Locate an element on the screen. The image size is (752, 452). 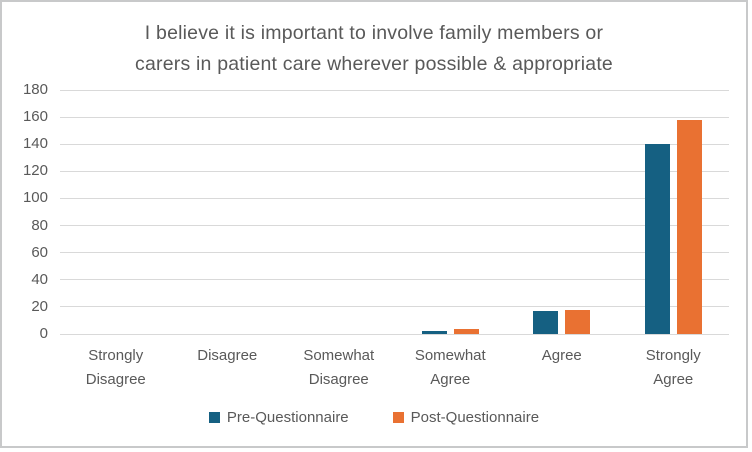
x-axis-category-label: Somewhat Disagree is located at coordinates (339, 367).